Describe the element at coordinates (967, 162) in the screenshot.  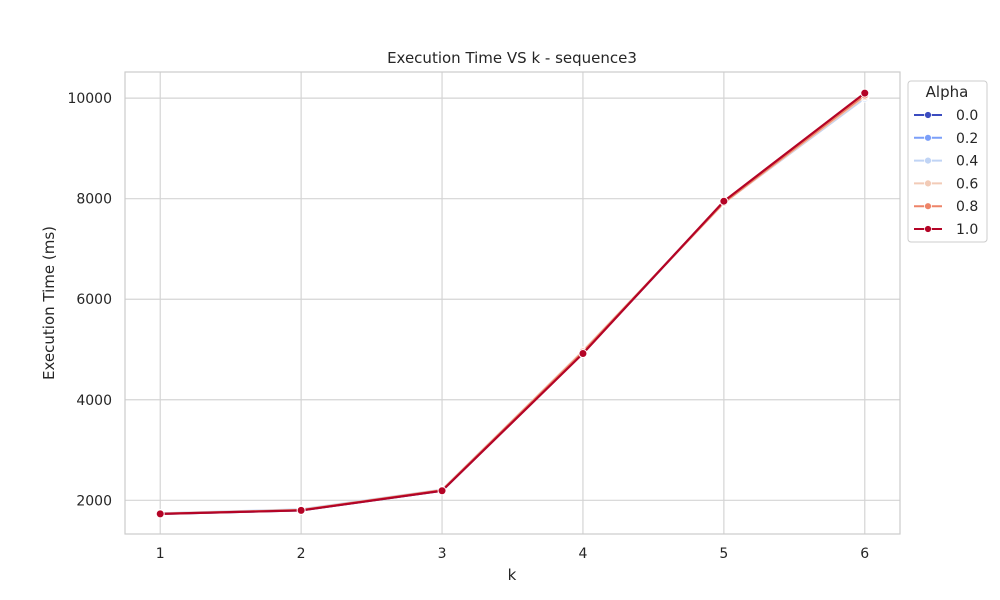
I see `legend-label: 0.4` at that location.